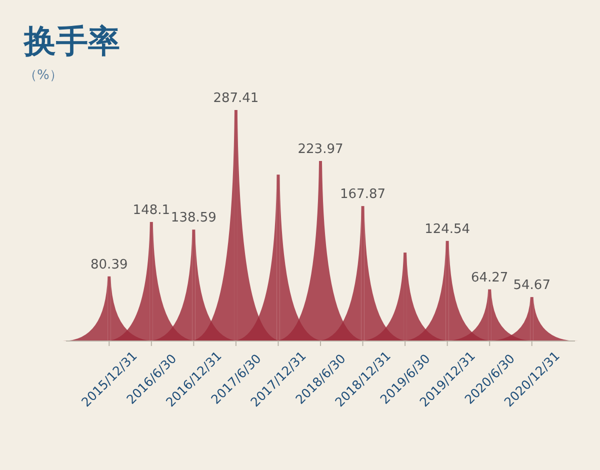 This screenshot has width=600, height=470. What do you see at coordinates (531, 286) in the screenshot?
I see `data-label: 54.67` at bounding box center [531, 286].